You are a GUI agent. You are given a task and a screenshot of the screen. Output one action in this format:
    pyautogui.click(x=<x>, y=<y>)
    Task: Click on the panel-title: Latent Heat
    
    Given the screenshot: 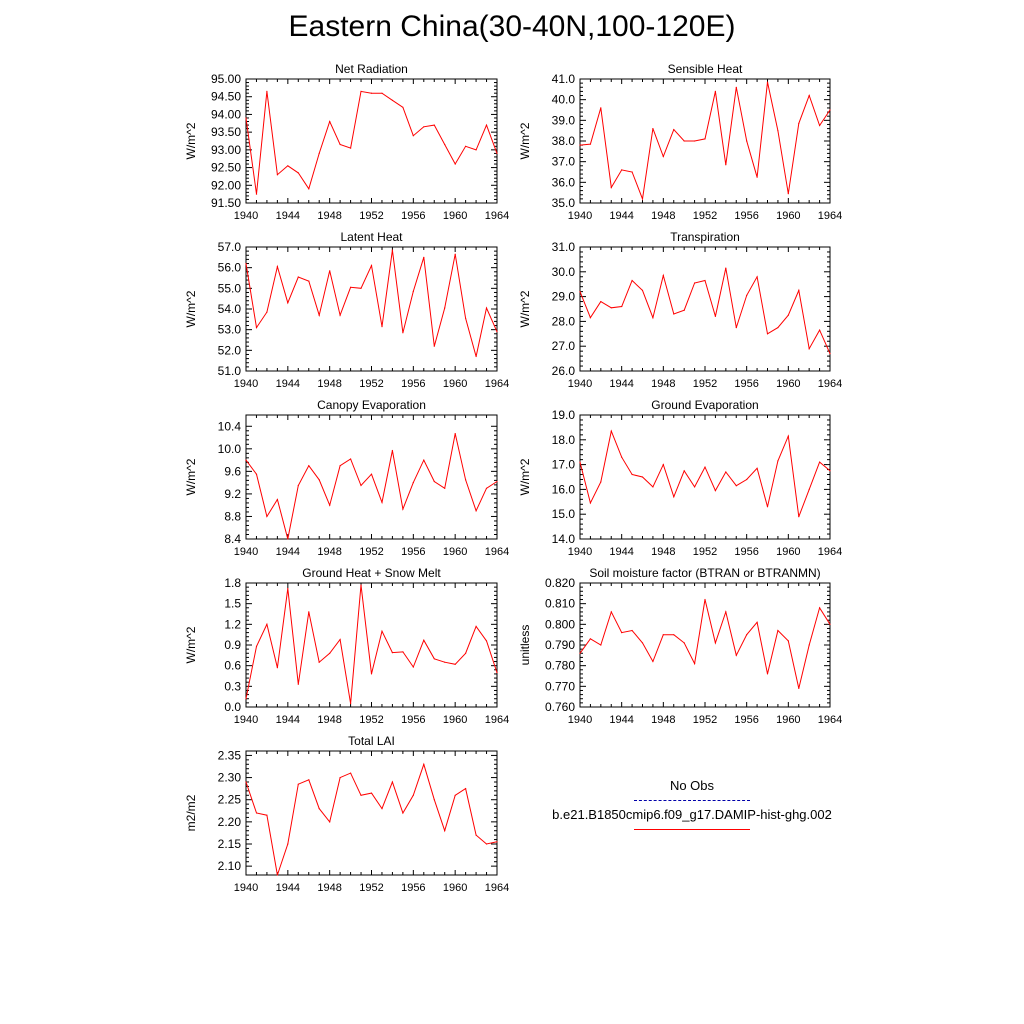 What is the action you would take?
    pyautogui.click(x=371, y=237)
    